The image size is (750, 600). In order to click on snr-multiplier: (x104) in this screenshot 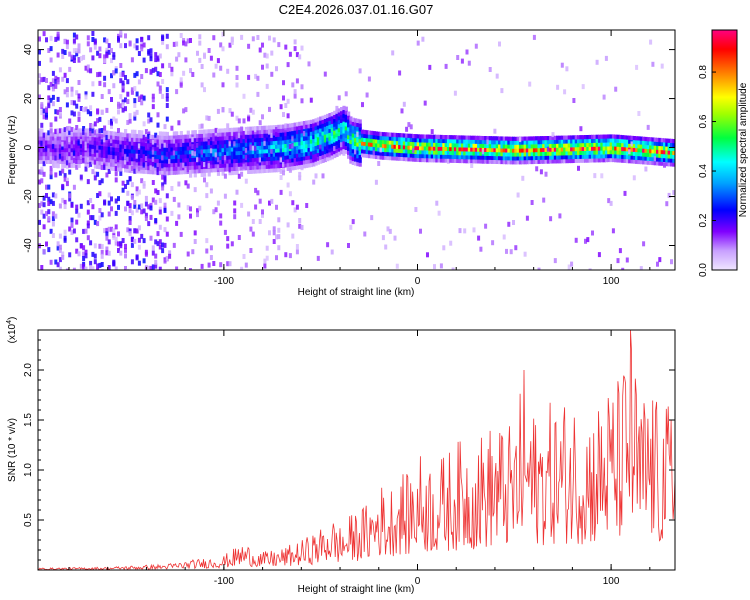, I will do `click(12, 330)`.